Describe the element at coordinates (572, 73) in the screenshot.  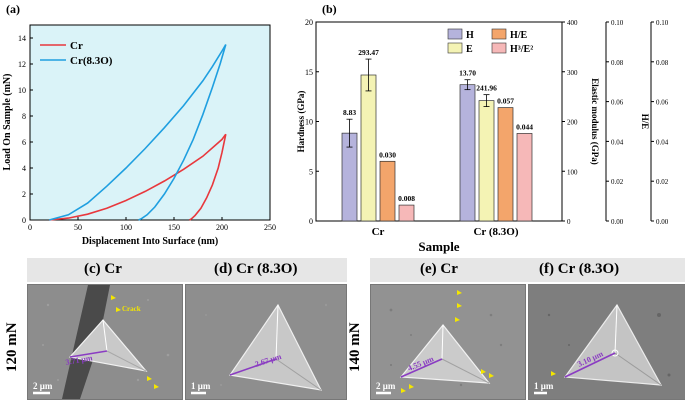
I see `tick-label-modulus: 300` at that location.